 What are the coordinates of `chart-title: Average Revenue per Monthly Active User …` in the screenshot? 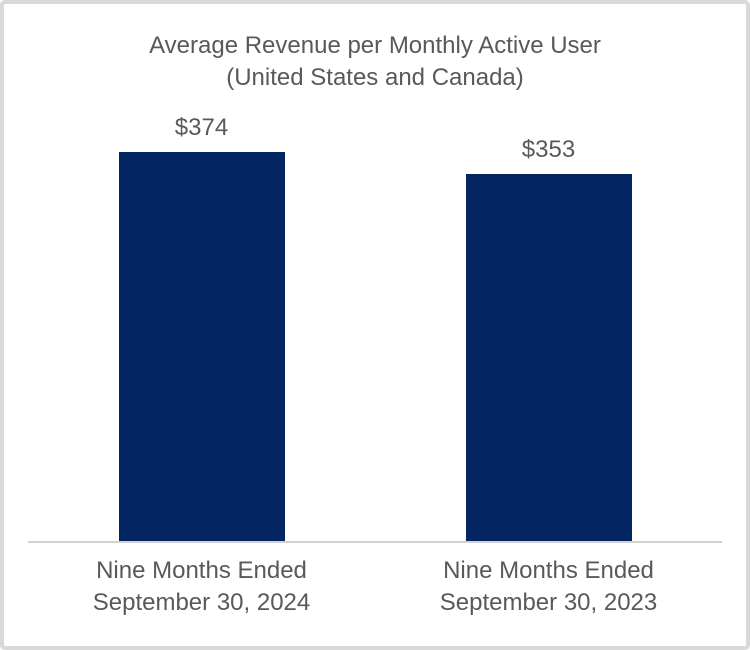 It's located at (375, 61).